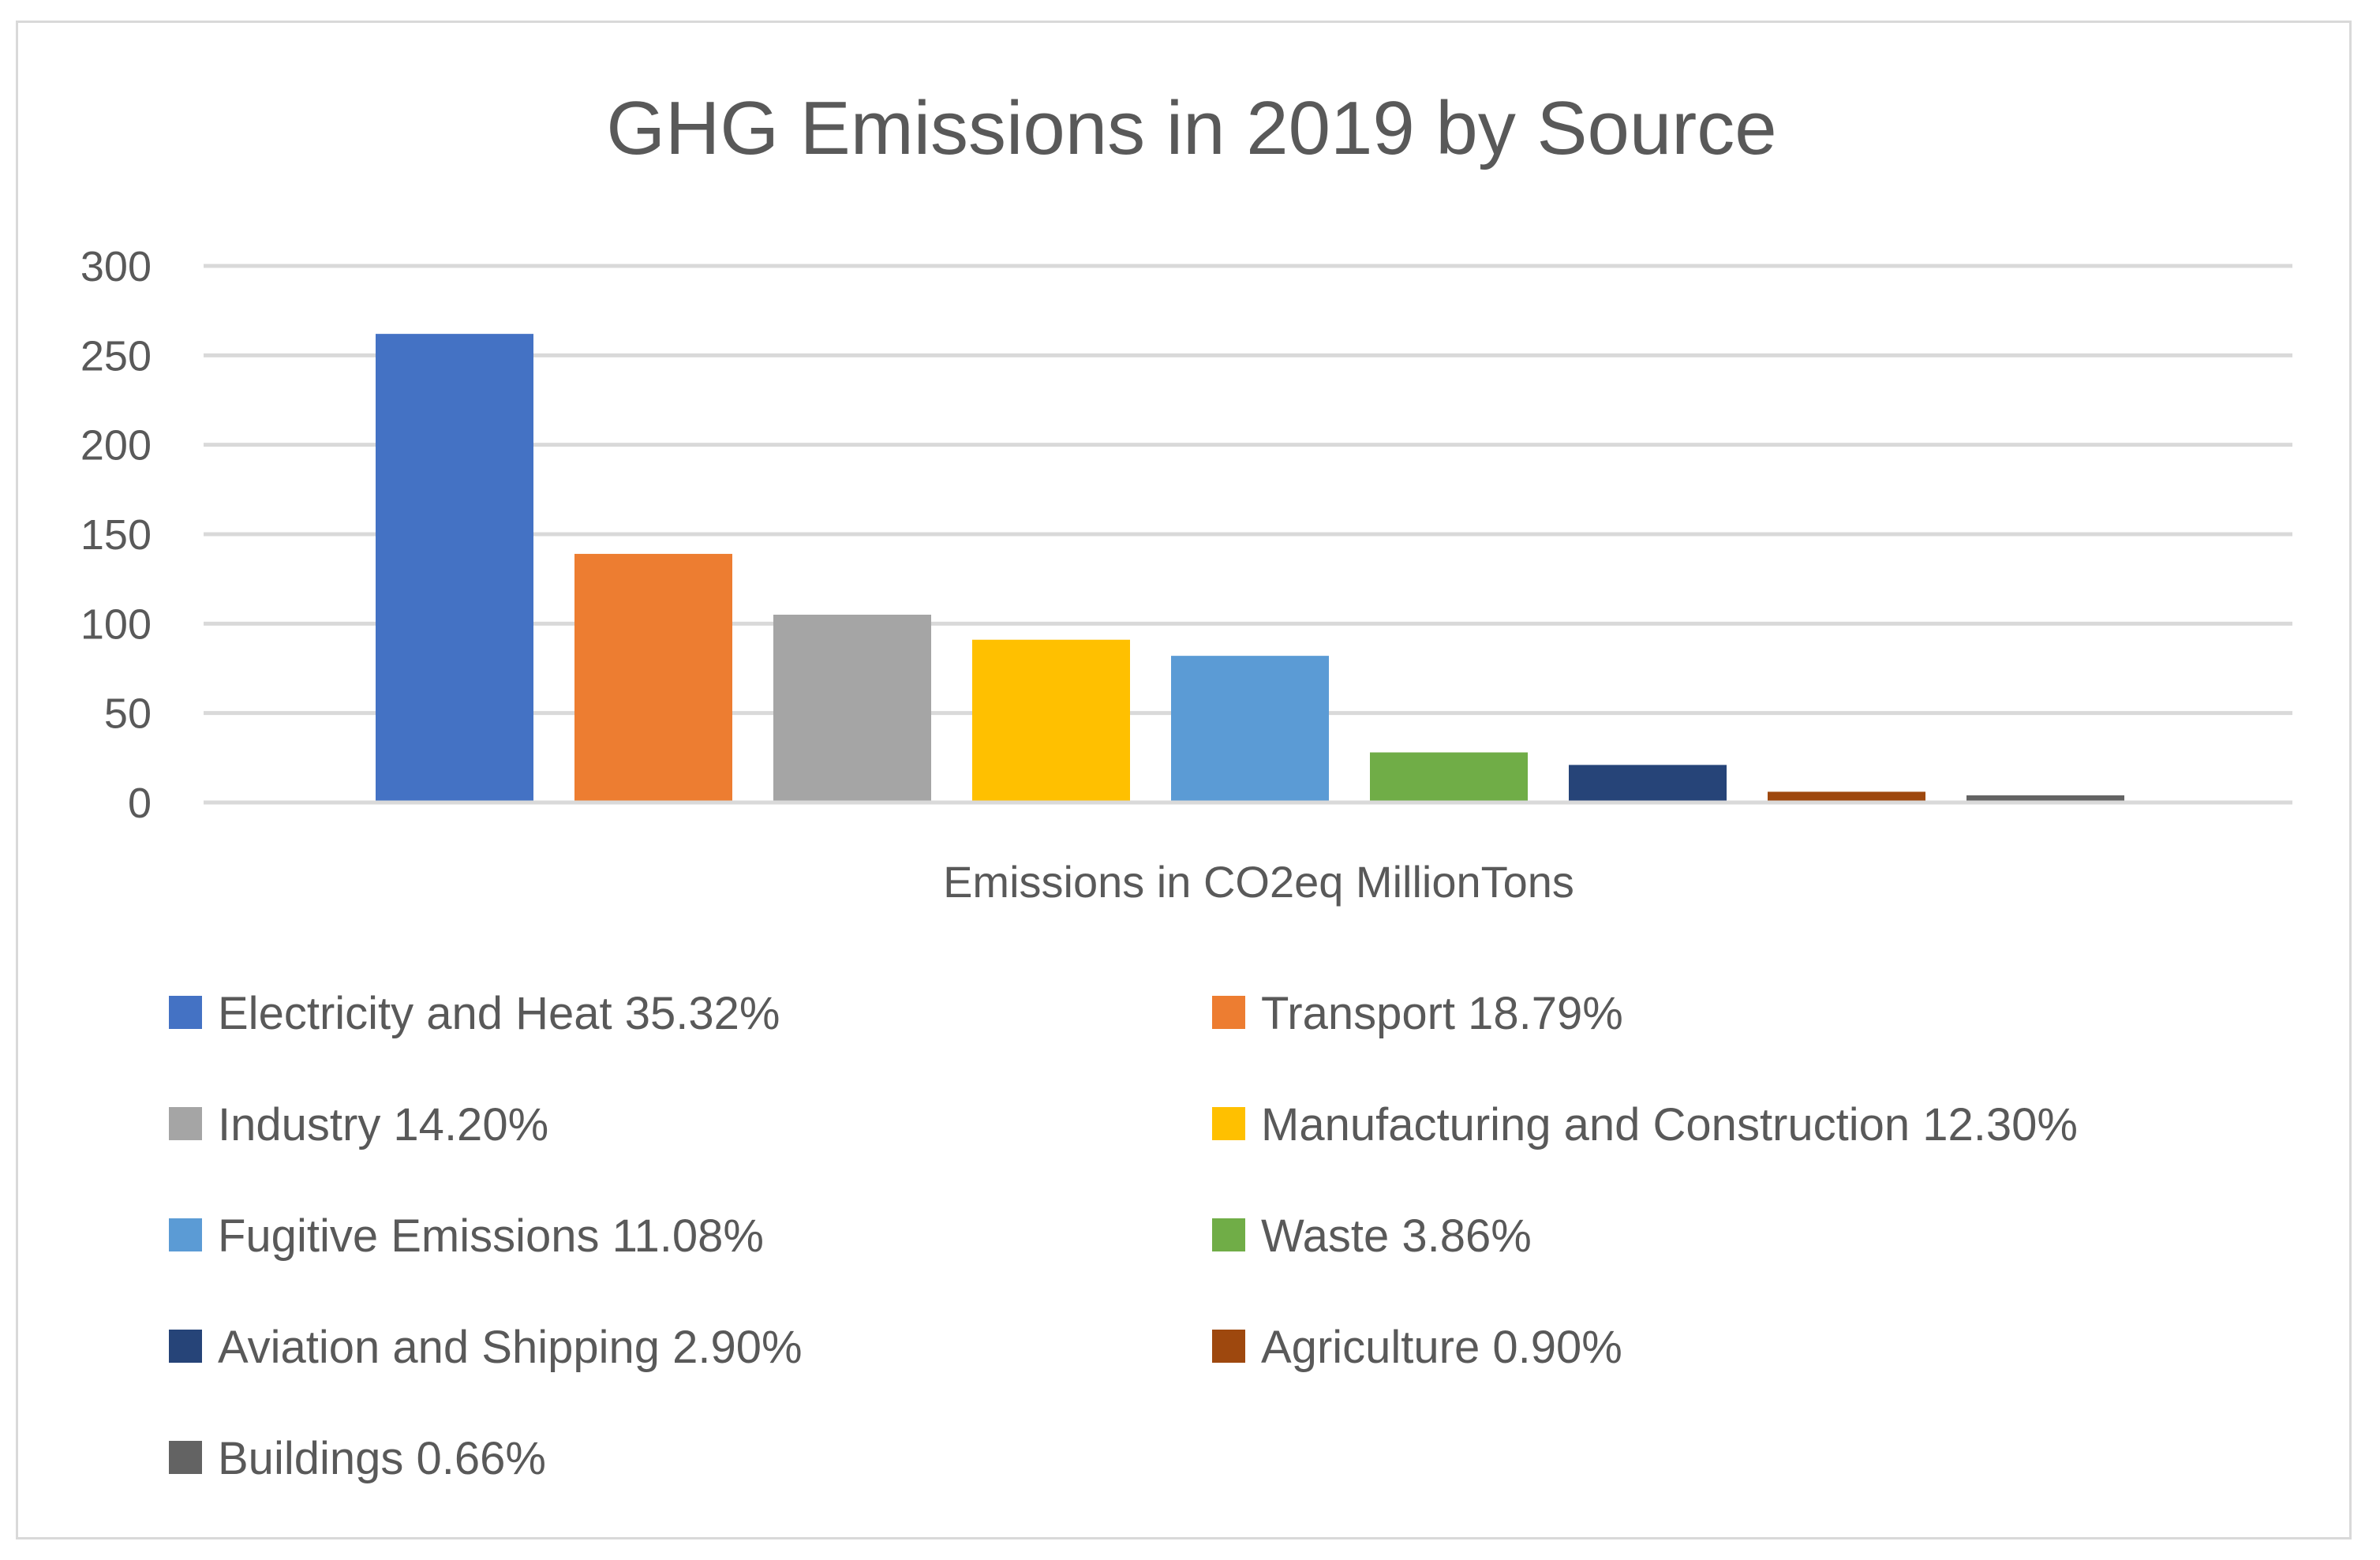 The width and height of the screenshot is (2380, 1560). What do you see at coordinates (140, 803) in the screenshot?
I see `y-tick-label: 0` at bounding box center [140, 803].